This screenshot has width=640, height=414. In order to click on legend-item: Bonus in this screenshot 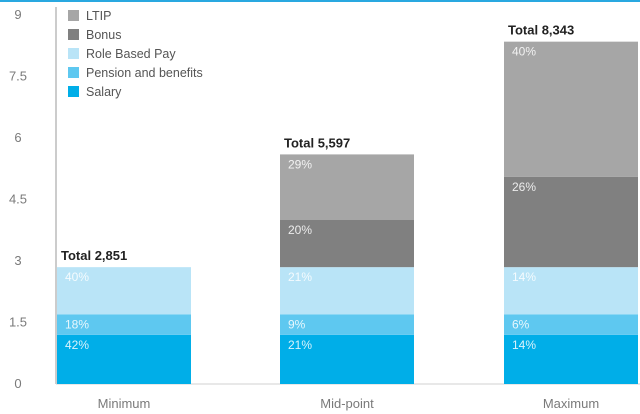, I will do `click(135, 34)`.